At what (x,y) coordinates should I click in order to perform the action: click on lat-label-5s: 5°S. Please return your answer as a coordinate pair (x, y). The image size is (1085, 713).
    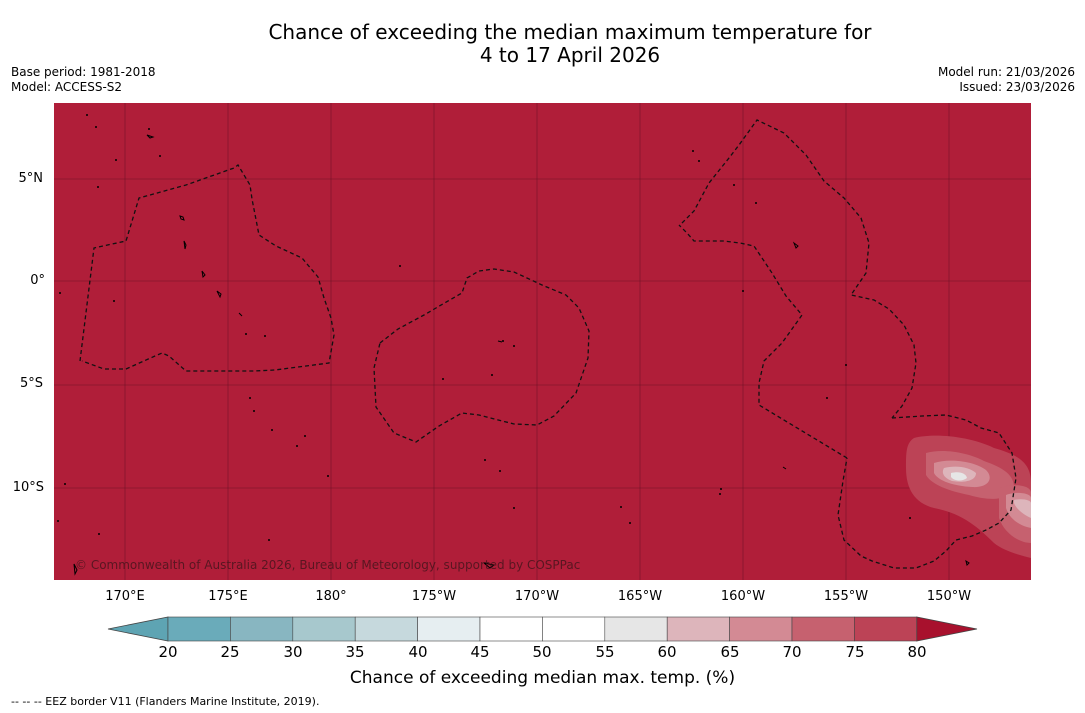
    Looking at the image, I should click on (31, 383).